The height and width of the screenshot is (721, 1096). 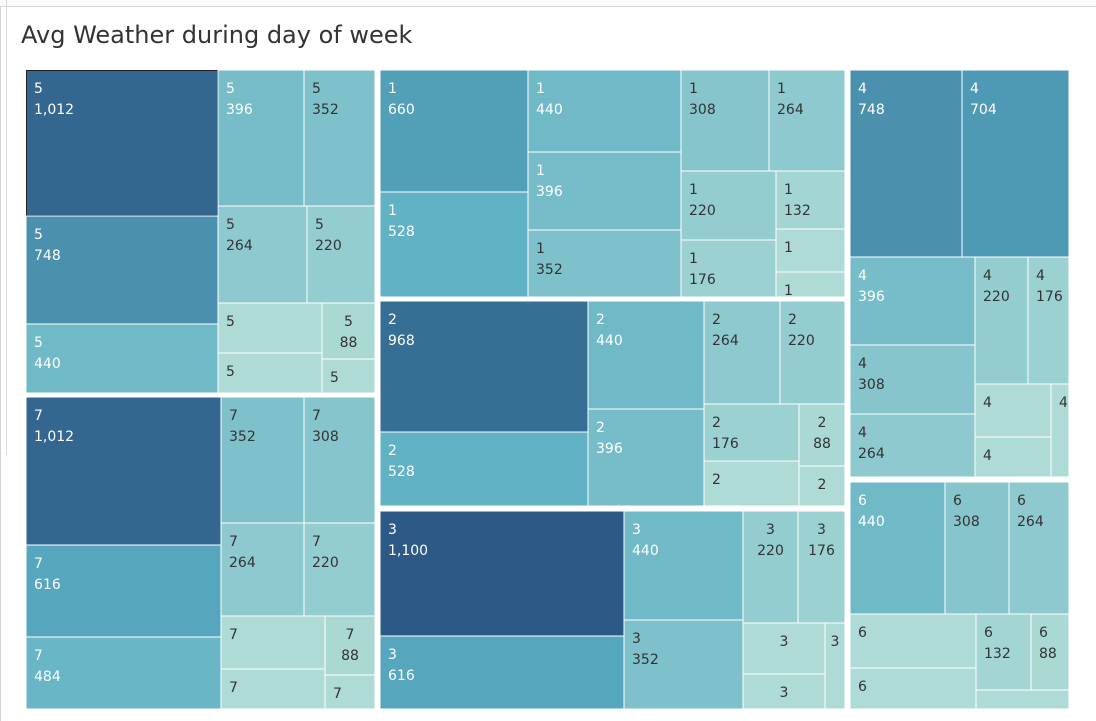 What do you see at coordinates (751, 483) in the screenshot?
I see `treemap-cell-2-8: 2` at bounding box center [751, 483].